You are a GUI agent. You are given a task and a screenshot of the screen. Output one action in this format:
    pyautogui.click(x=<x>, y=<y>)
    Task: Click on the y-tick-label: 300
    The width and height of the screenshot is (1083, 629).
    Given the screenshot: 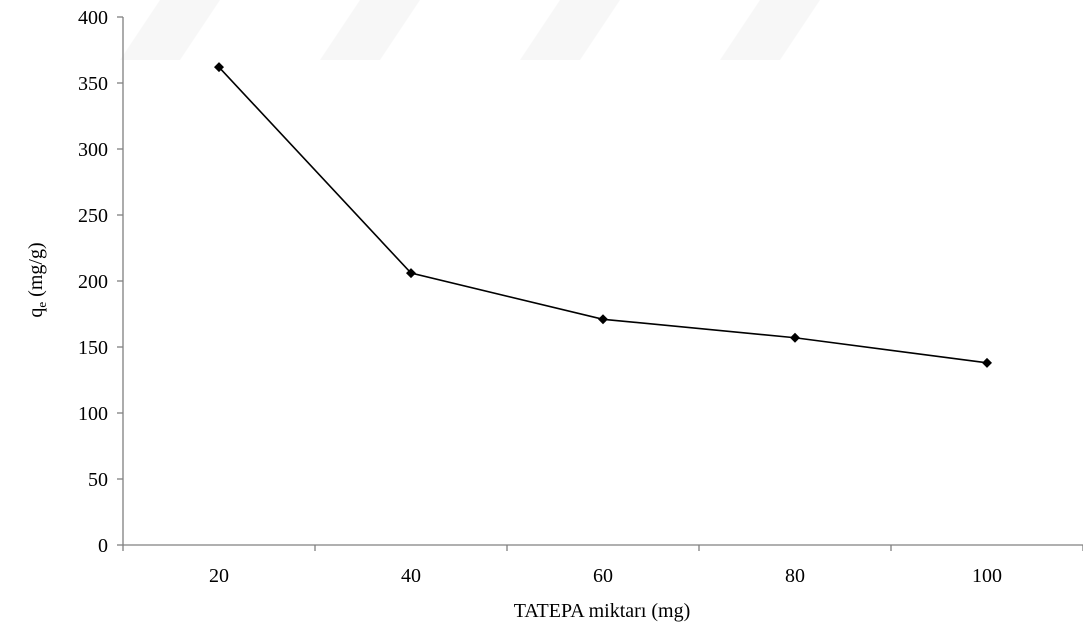 What is the action you would take?
    pyautogui.click(x=93, y=150)
    